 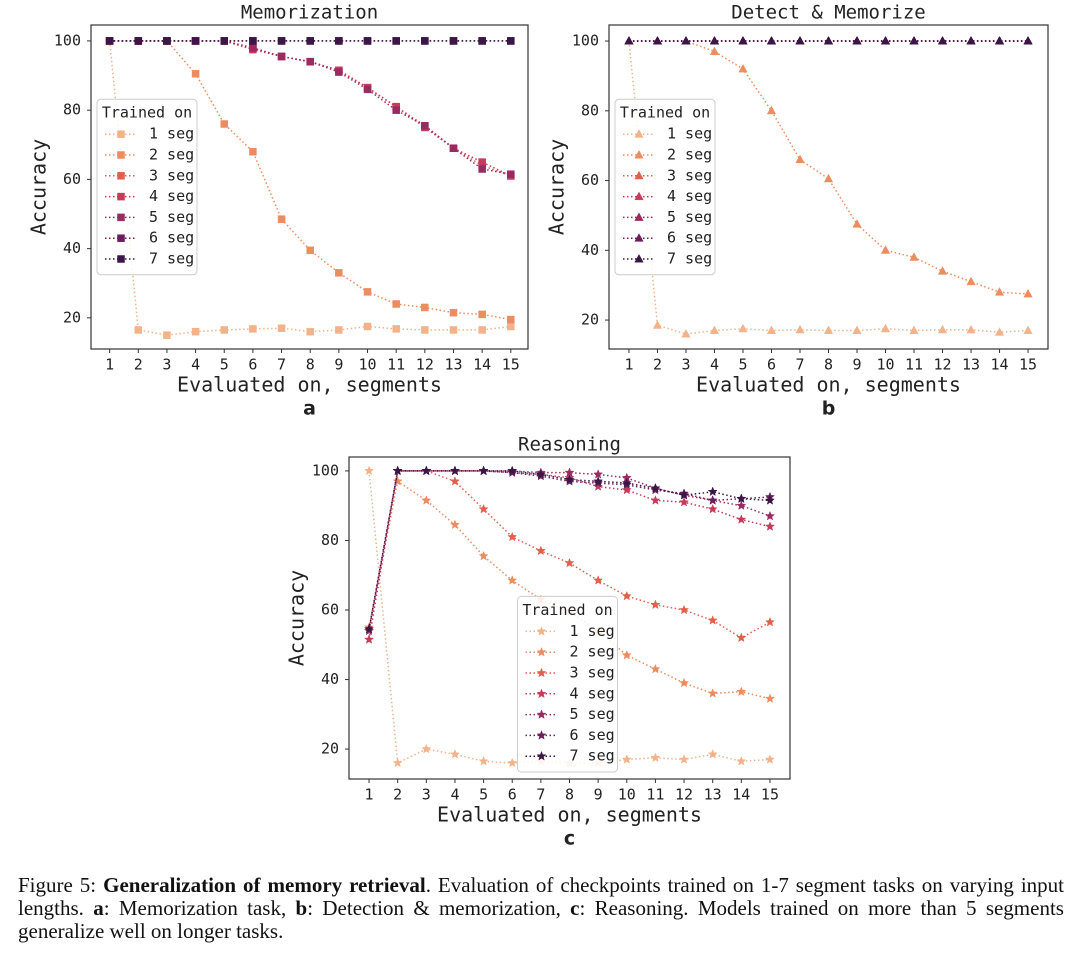 What do you see at coordinates (592, 714) in the screenshot?
I see `legend-label: 5 seg` at bounding box center [592, 714].